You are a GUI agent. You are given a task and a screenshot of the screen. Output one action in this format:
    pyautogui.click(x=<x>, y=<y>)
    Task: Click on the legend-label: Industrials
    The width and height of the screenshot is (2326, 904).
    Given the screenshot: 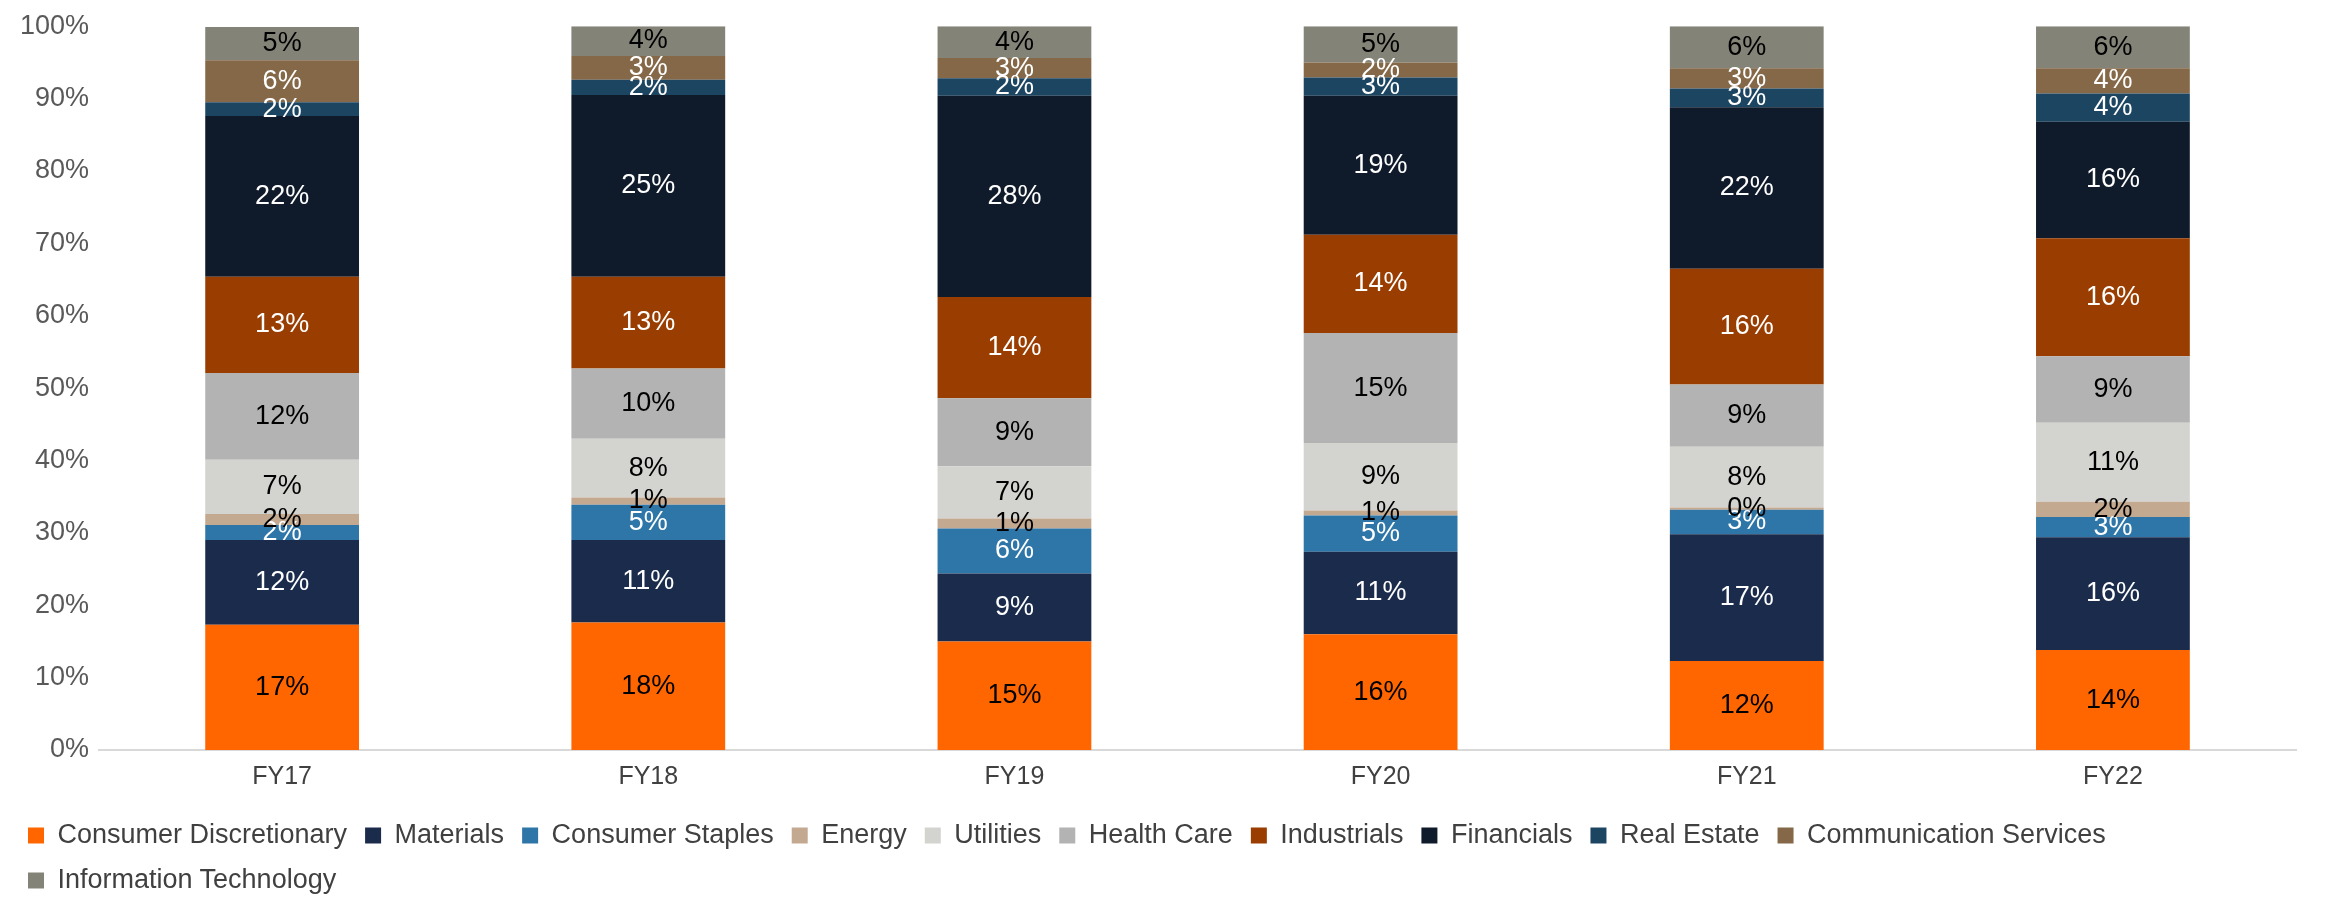 What is the action you would take?
    pyautogui.click(x=1342, y=833)
    